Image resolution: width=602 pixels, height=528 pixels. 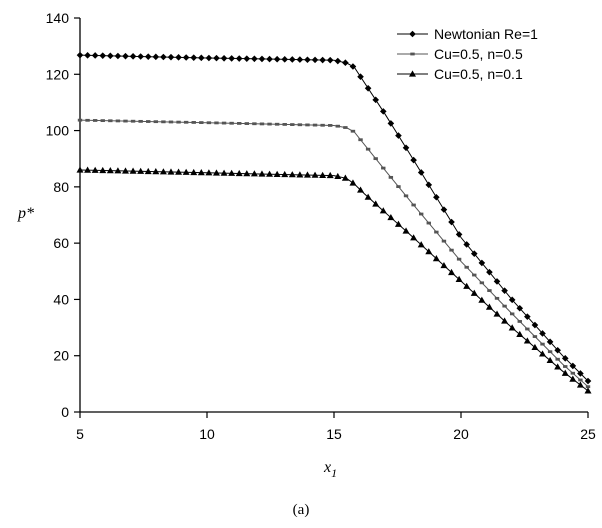 I want to click on legend: Newtonian Re=1 Cu=0.5, n=0.5 Cu=0.5, n=0.1, so click(x=467, y=54).